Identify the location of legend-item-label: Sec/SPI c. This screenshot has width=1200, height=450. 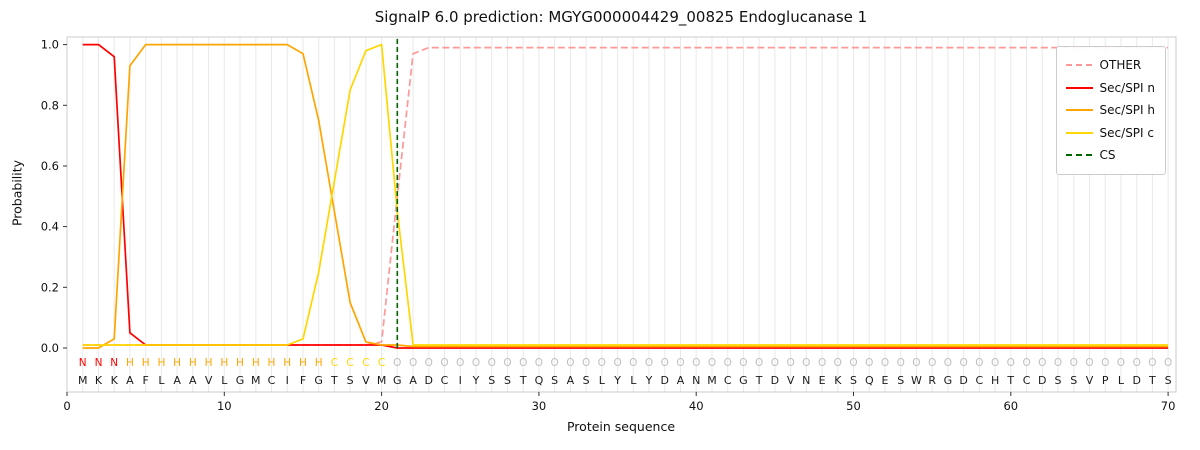
(1126, 132).